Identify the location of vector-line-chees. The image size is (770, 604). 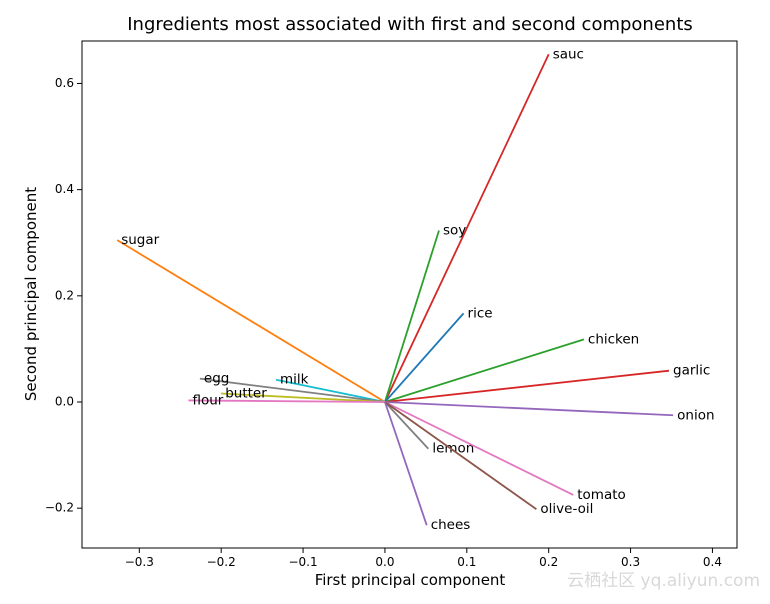
(406, 463).